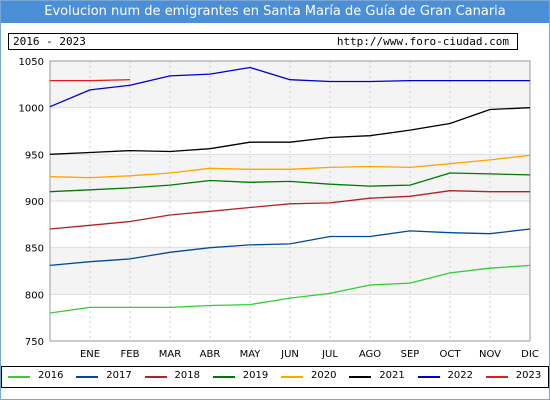  What do you see at coordinates (31, 109) in the screenshot?
I see `y-tick-label: 1000` at bounding box center [31, 109].